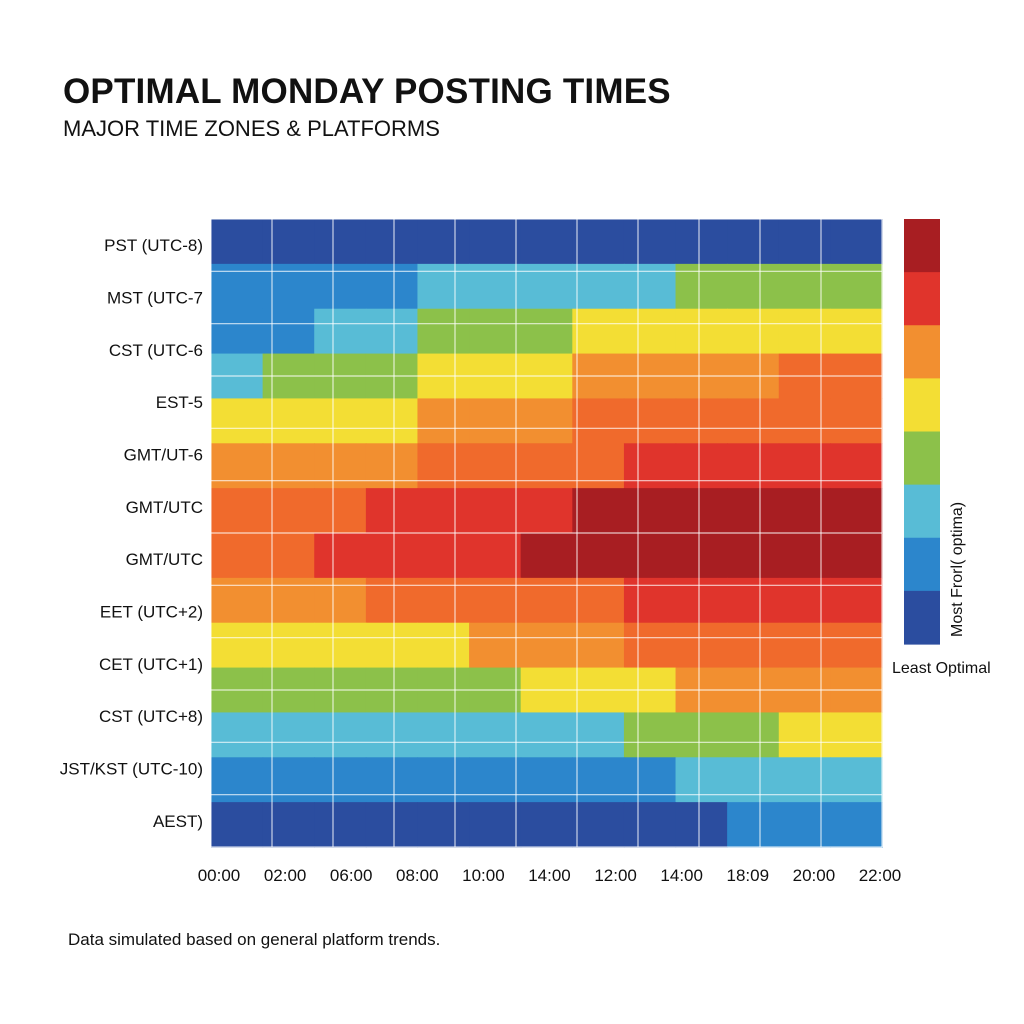  I want to click on row-label: EET (UTC+2), so click(151, 612).